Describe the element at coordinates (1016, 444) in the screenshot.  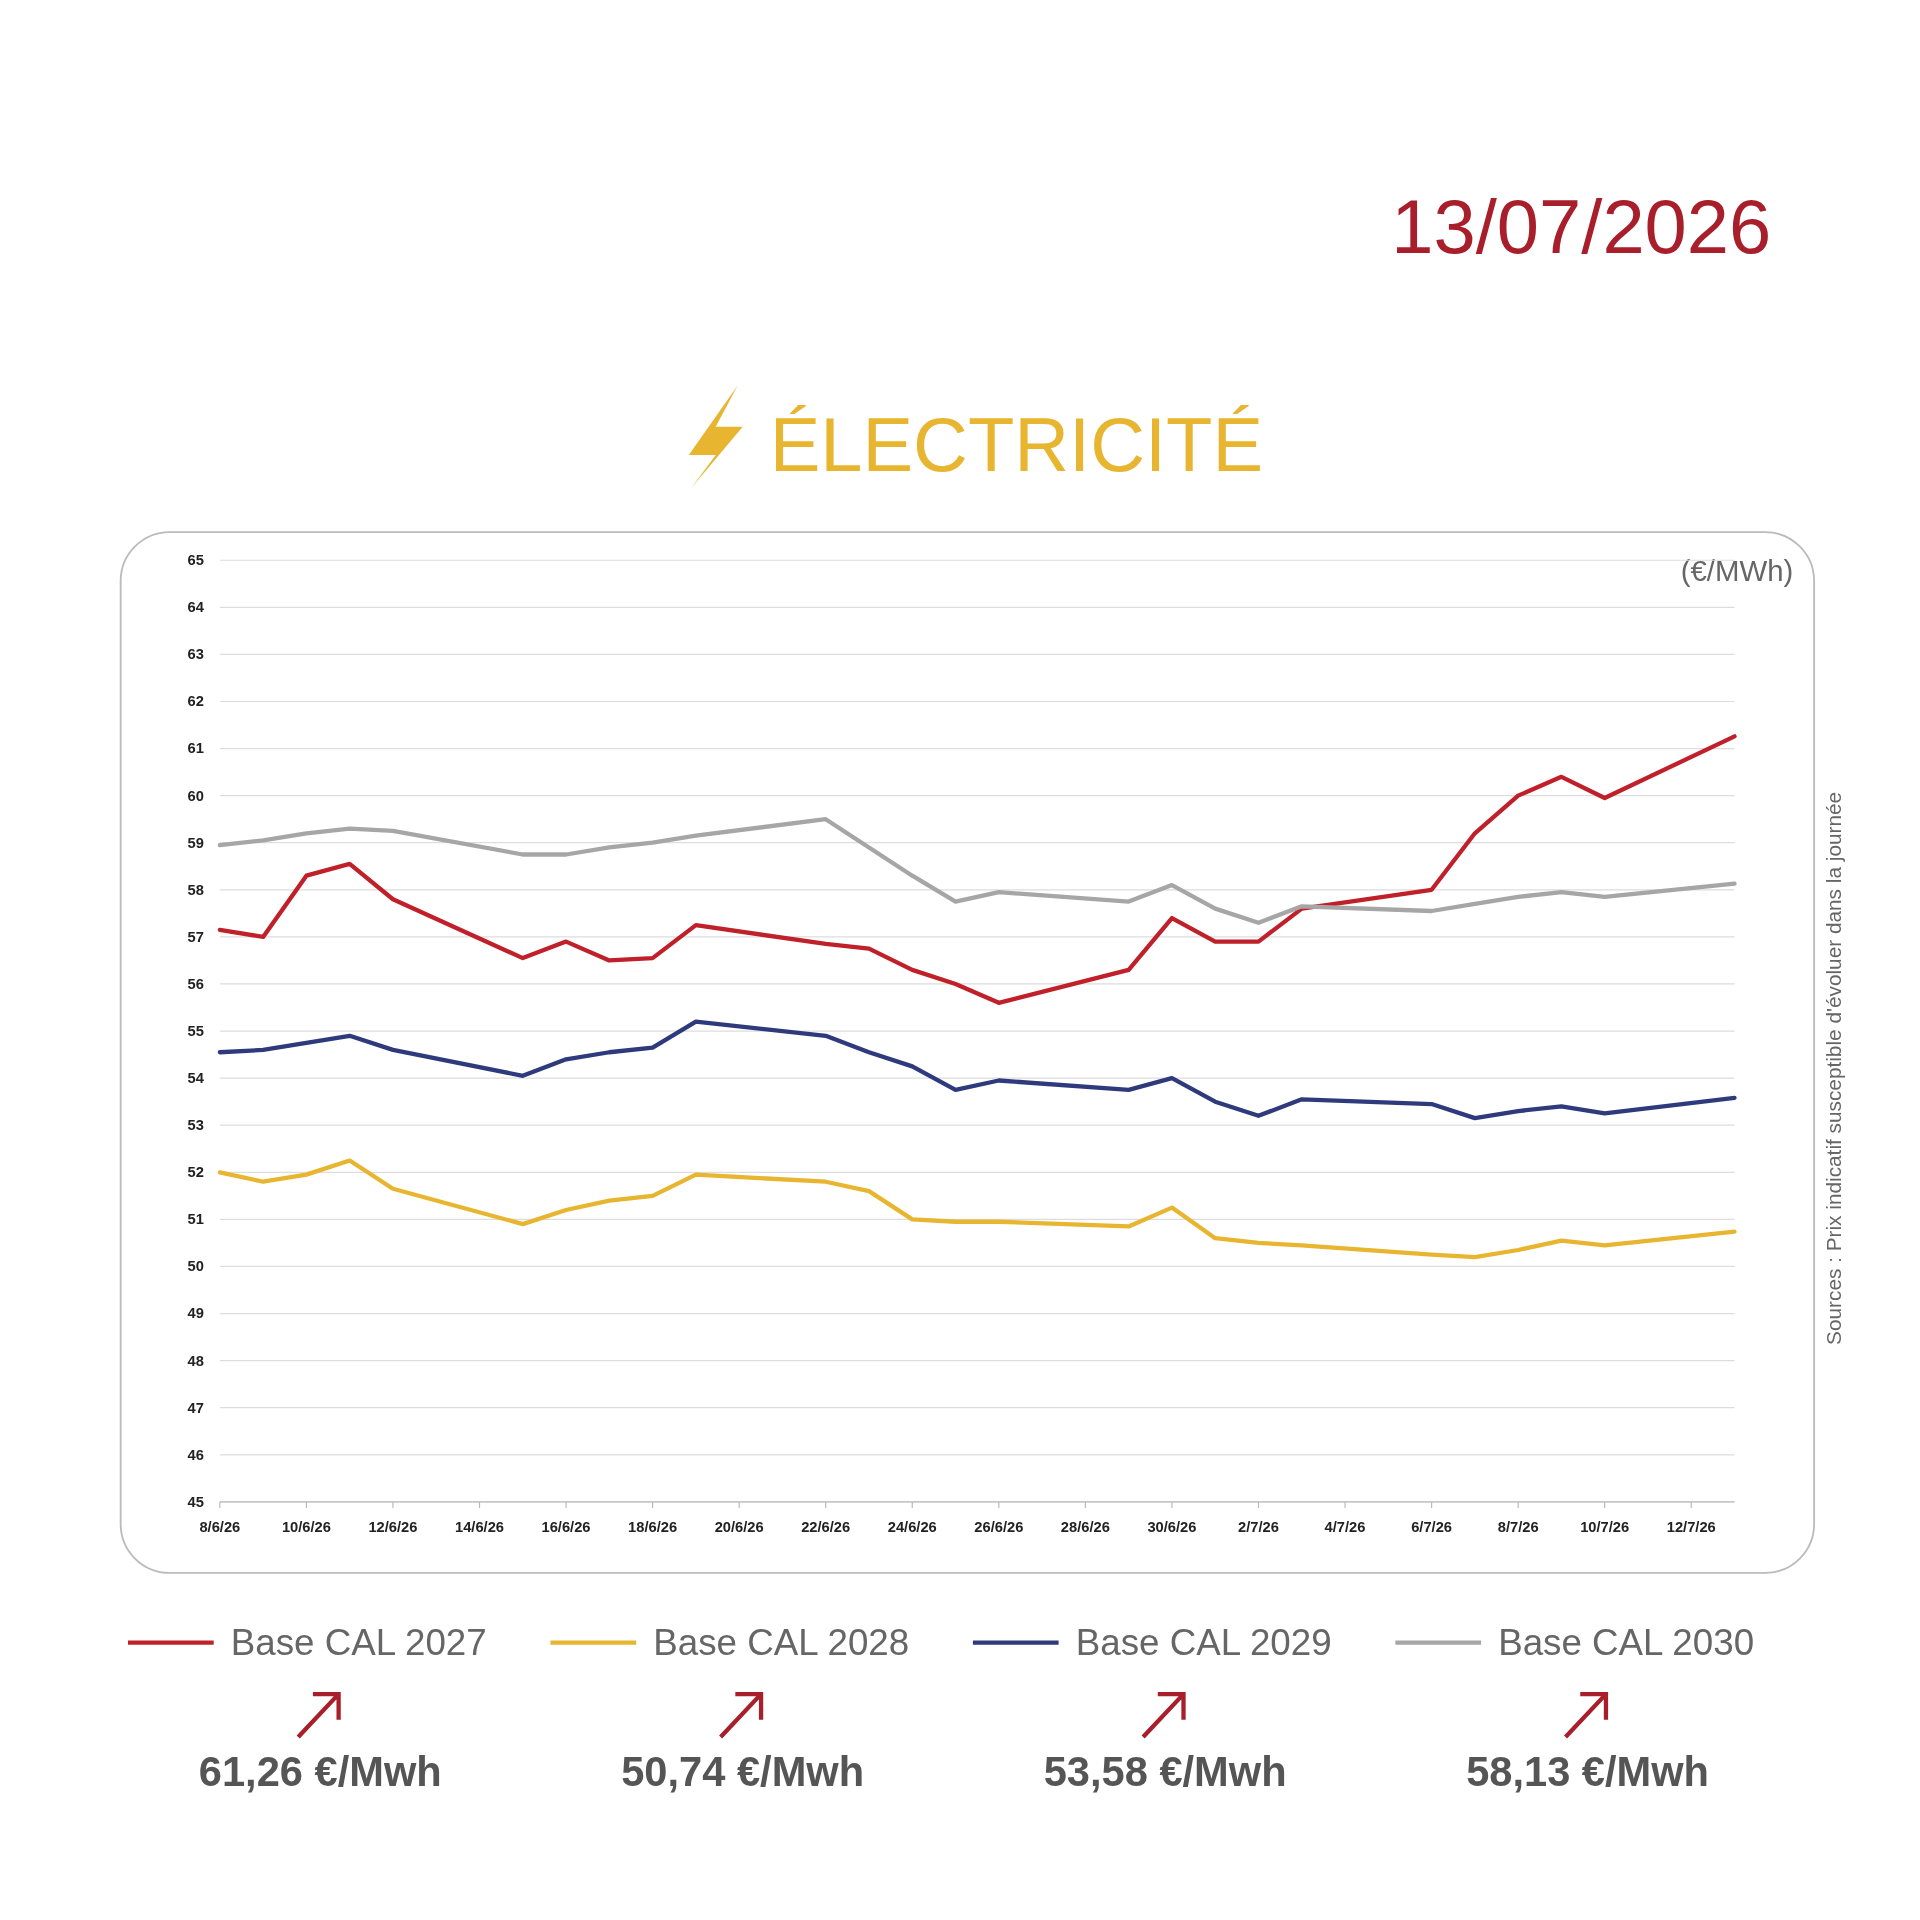
I see `chart-title: ÉLECTRICITÉ` at that location.